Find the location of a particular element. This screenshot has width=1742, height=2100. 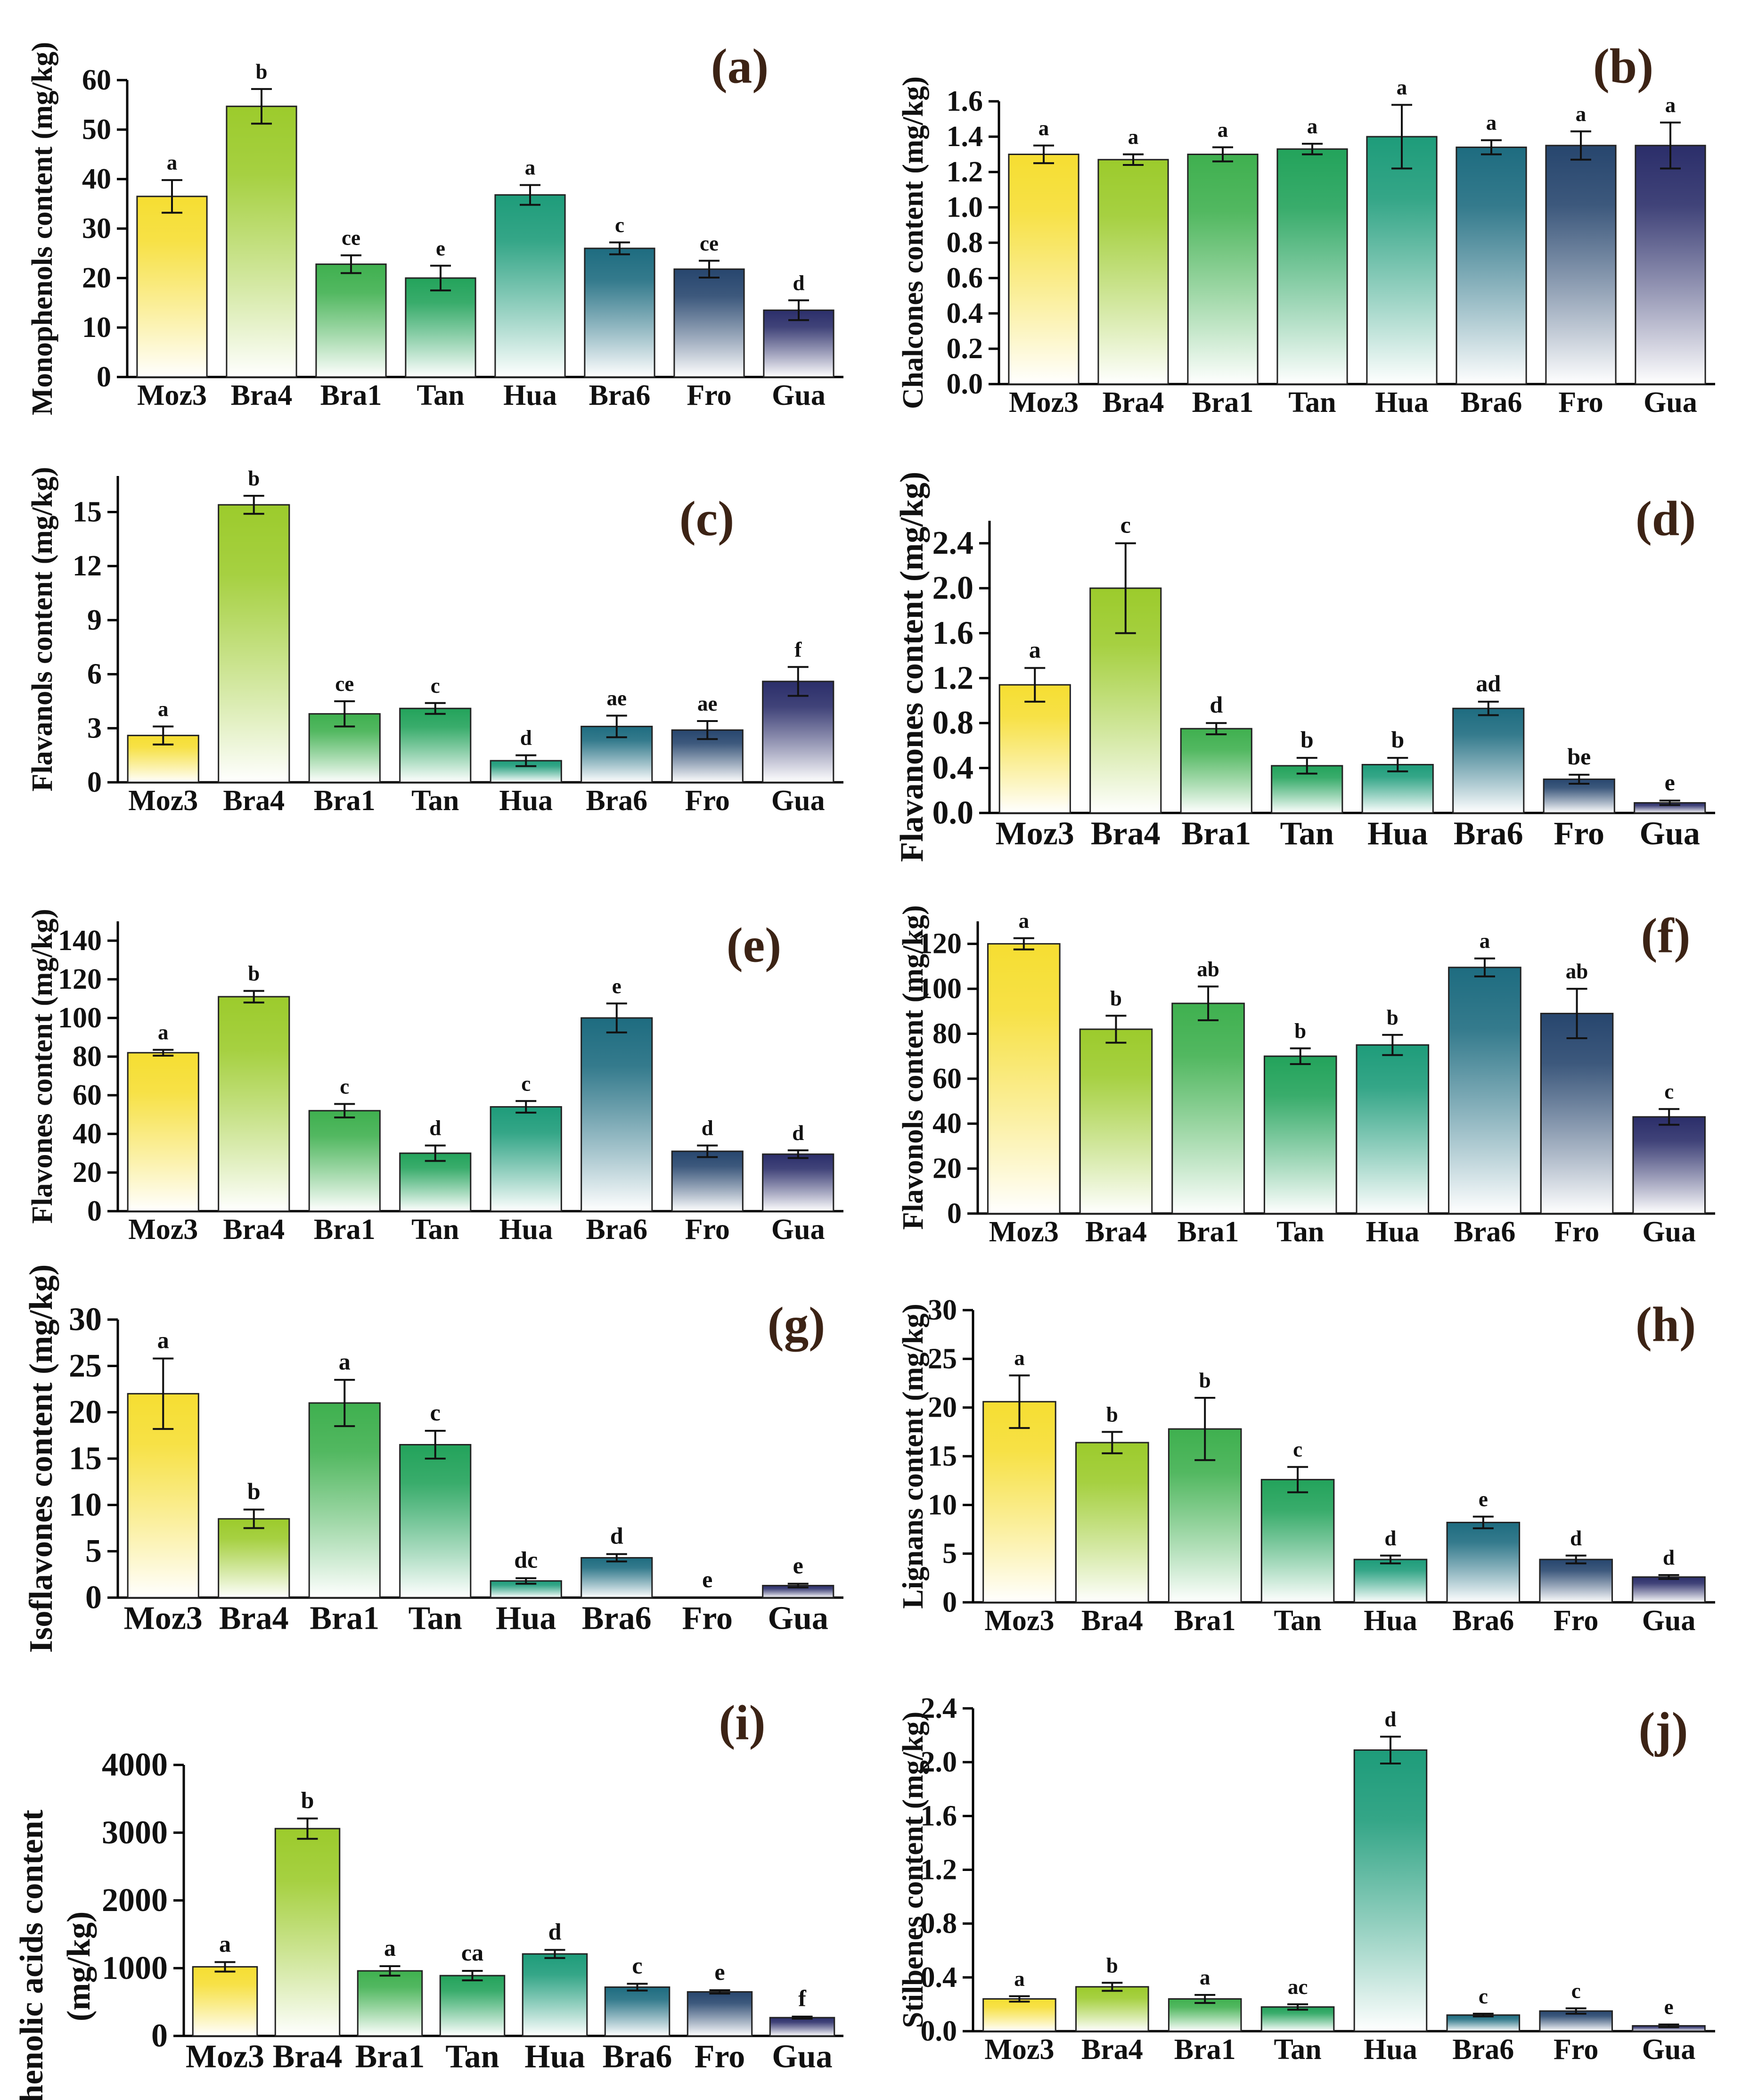

significance-letter: ab is located at coordinates (1577, 971).